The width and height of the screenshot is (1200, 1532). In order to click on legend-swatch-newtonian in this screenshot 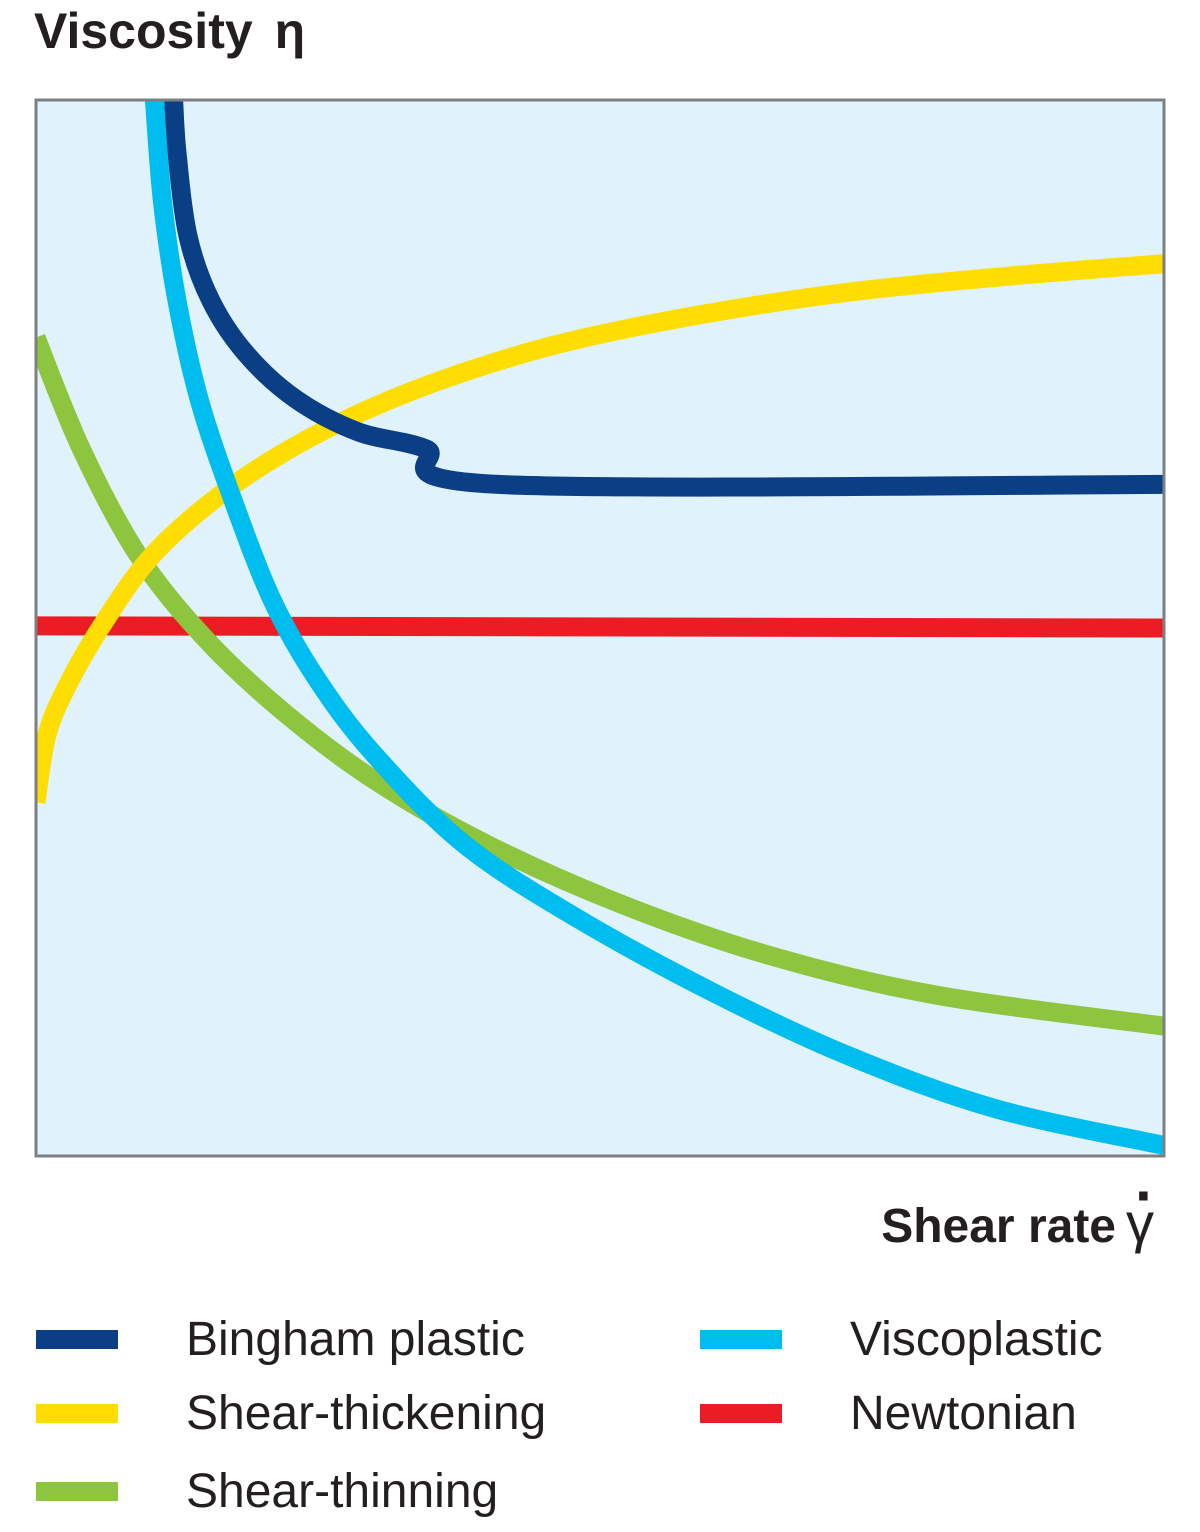, I will do `click(741, 1413)`.